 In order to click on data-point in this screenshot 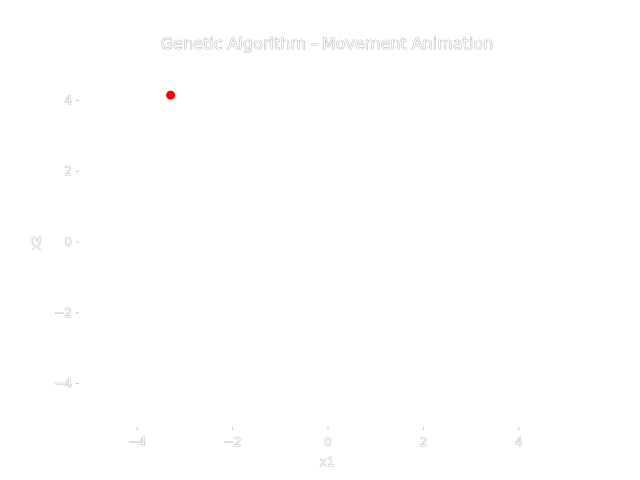, I will do `click(171, 95)`.